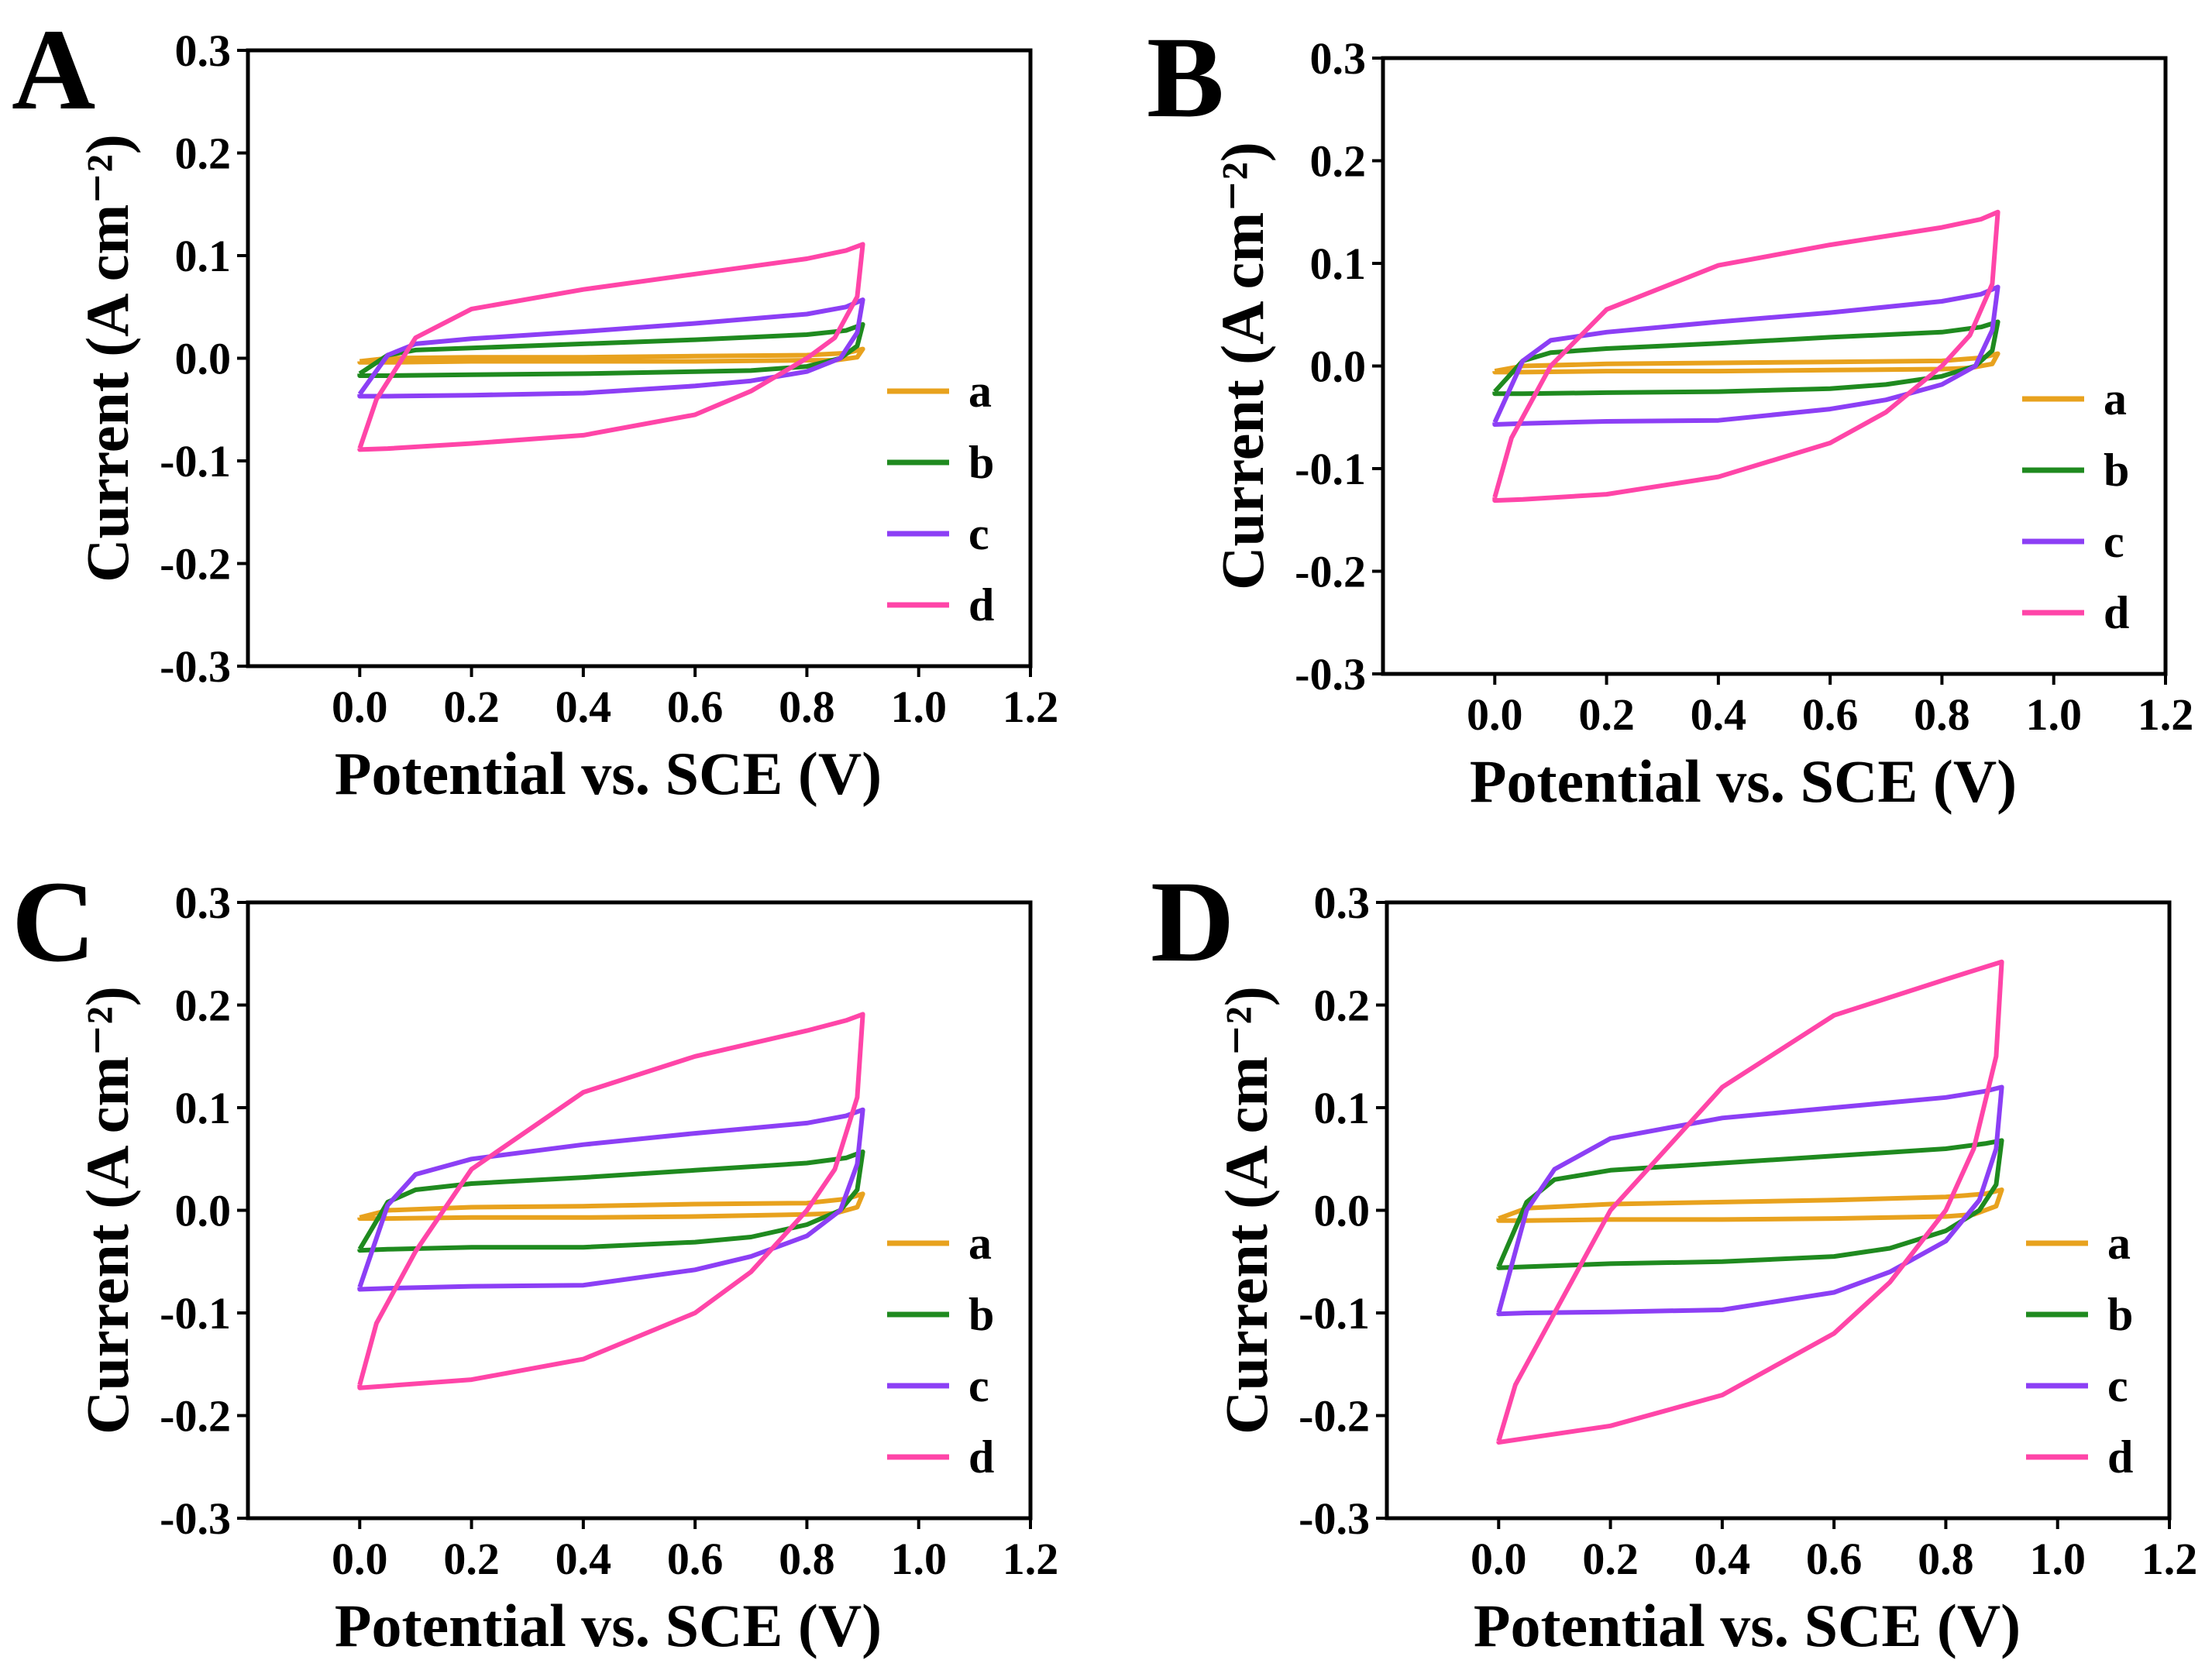  What do you see at coordinates (1192, 921) in the screenshot?
I see `panel-letter: D` at bounding box center [1192, 921].